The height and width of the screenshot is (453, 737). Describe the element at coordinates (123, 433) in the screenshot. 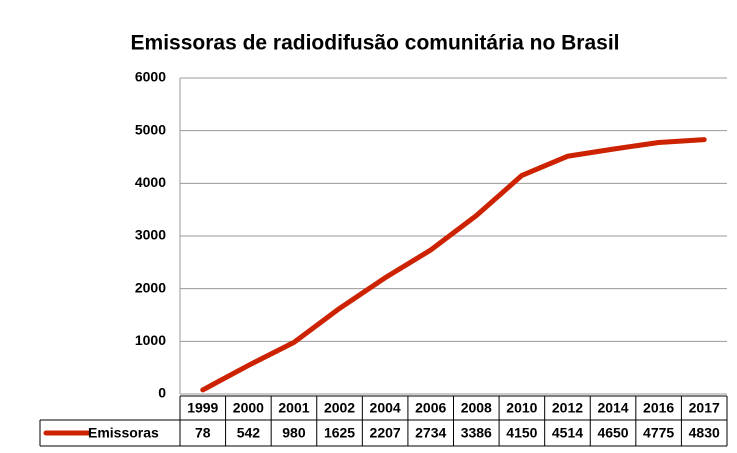

I see `legend-label: Emissoras` at that location.